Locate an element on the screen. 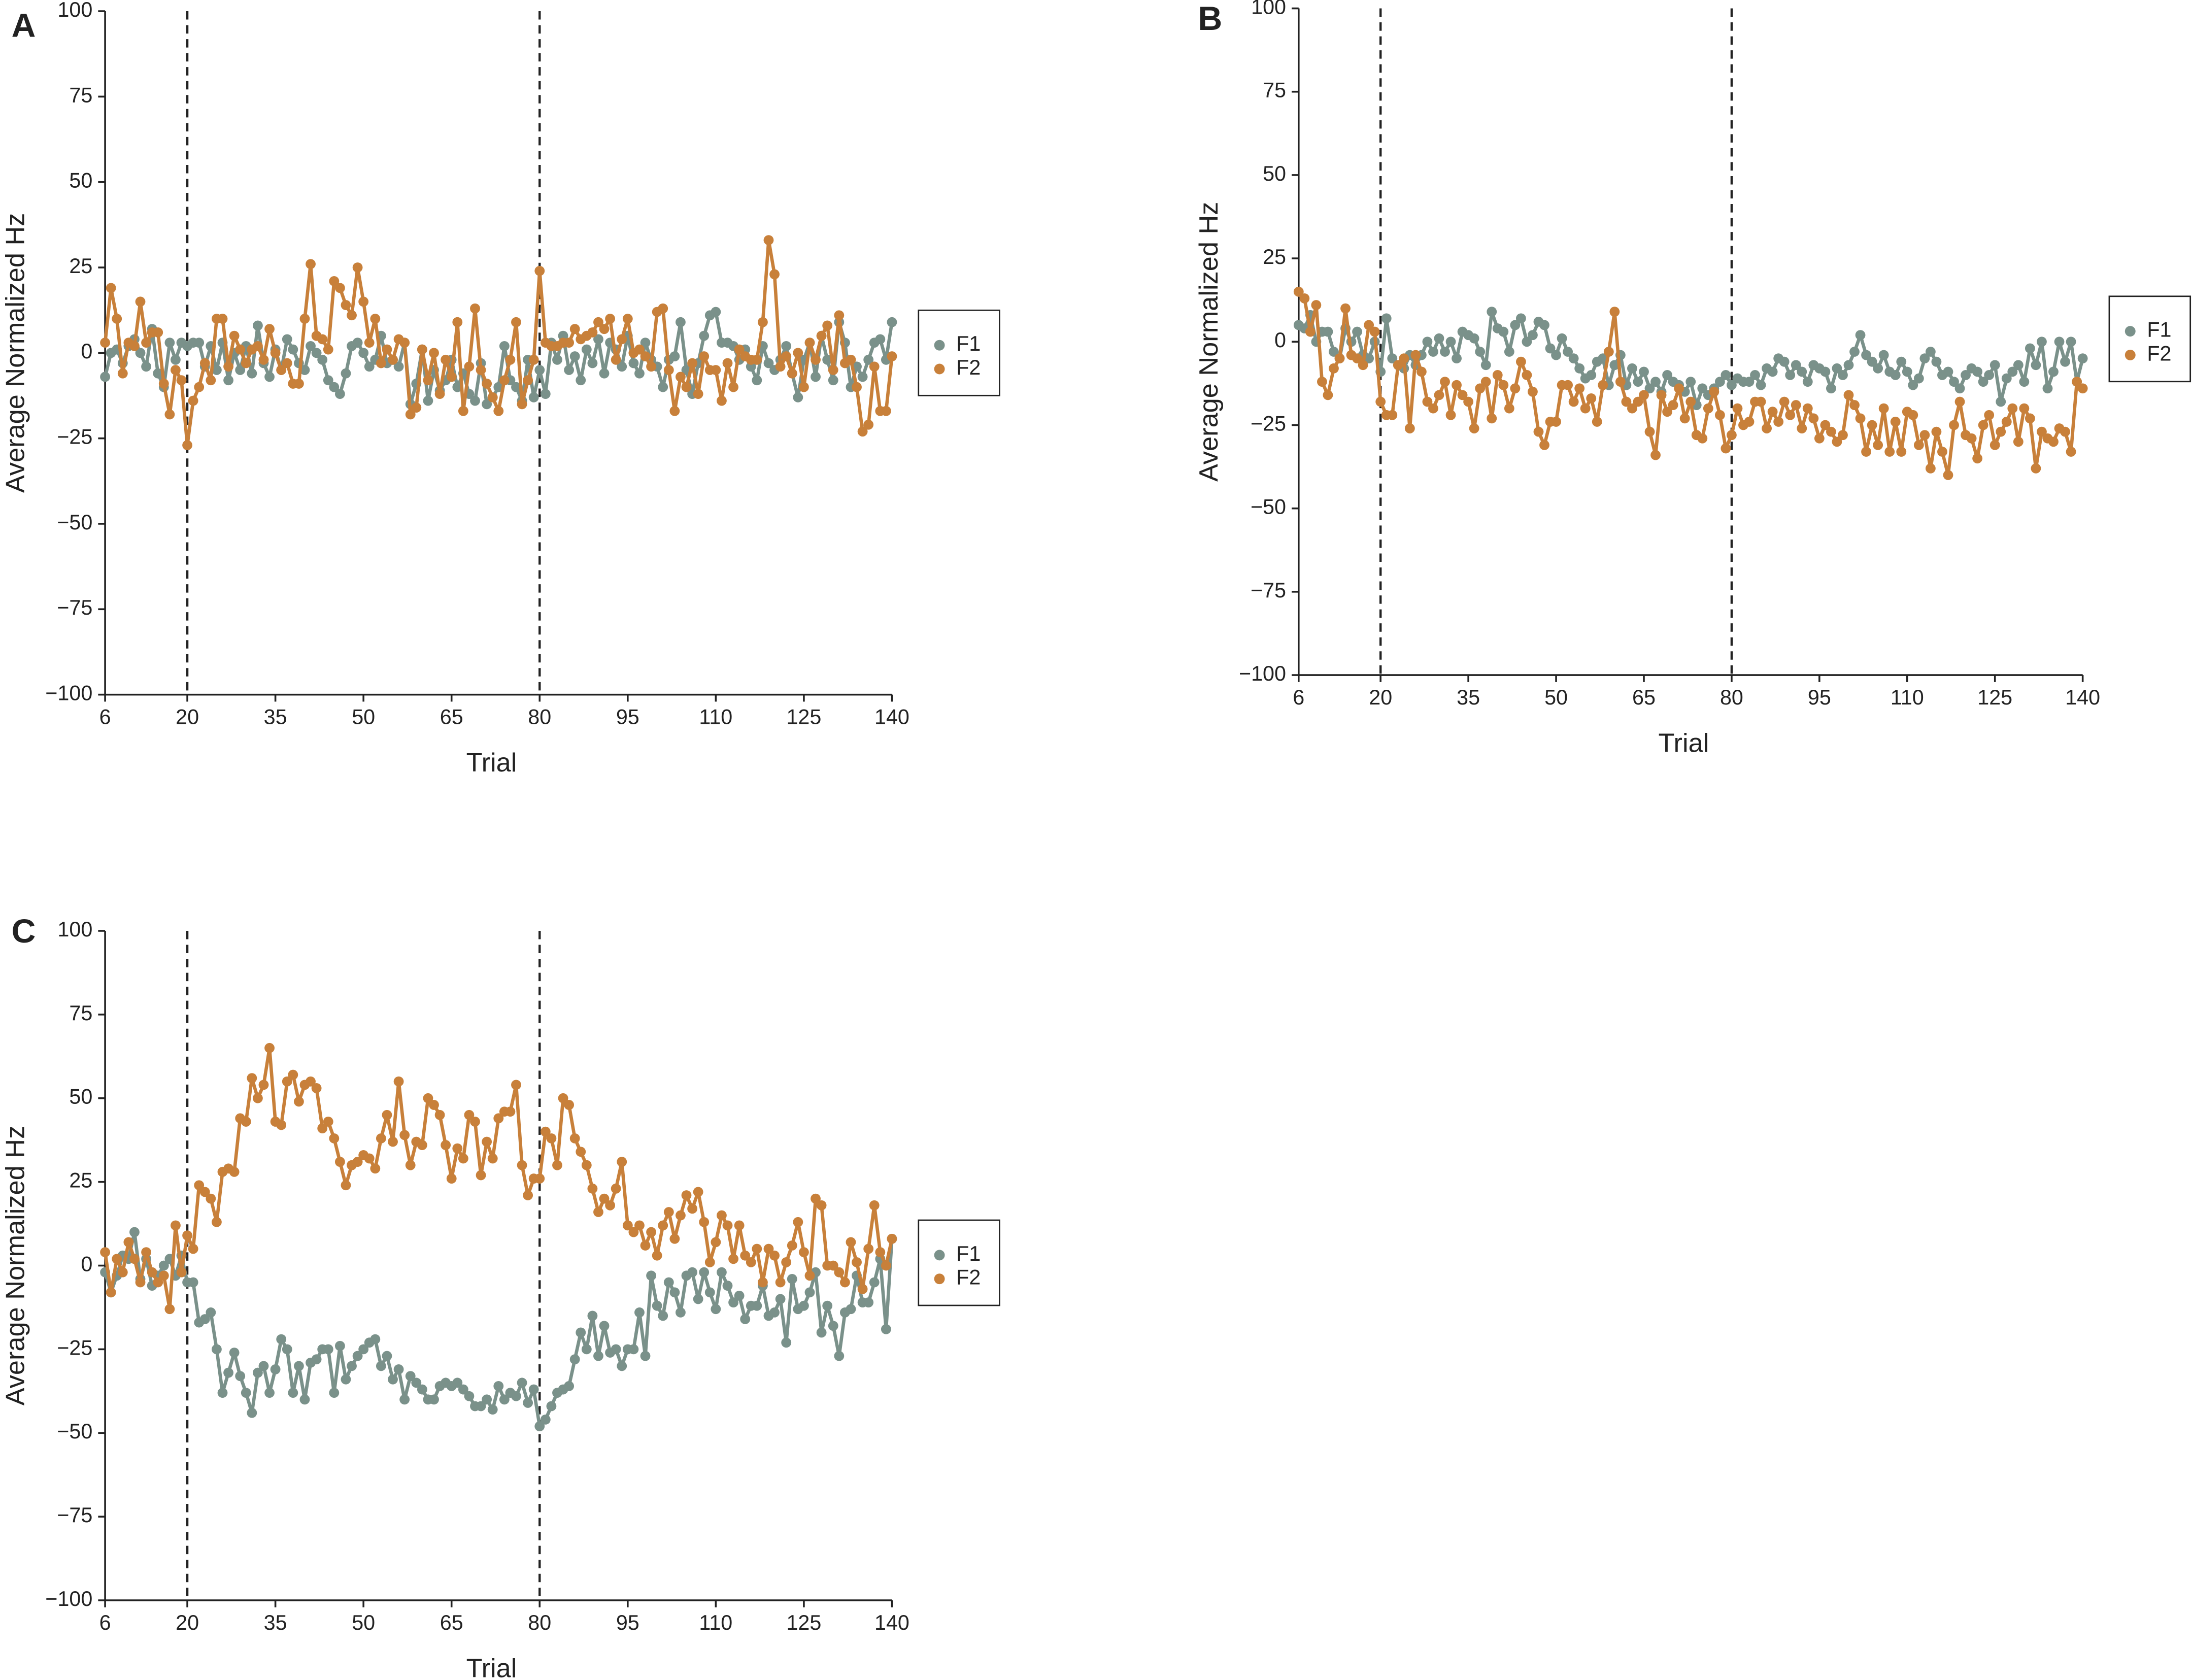  x-tick-label: 35 is located at coordinates (275, 1622).